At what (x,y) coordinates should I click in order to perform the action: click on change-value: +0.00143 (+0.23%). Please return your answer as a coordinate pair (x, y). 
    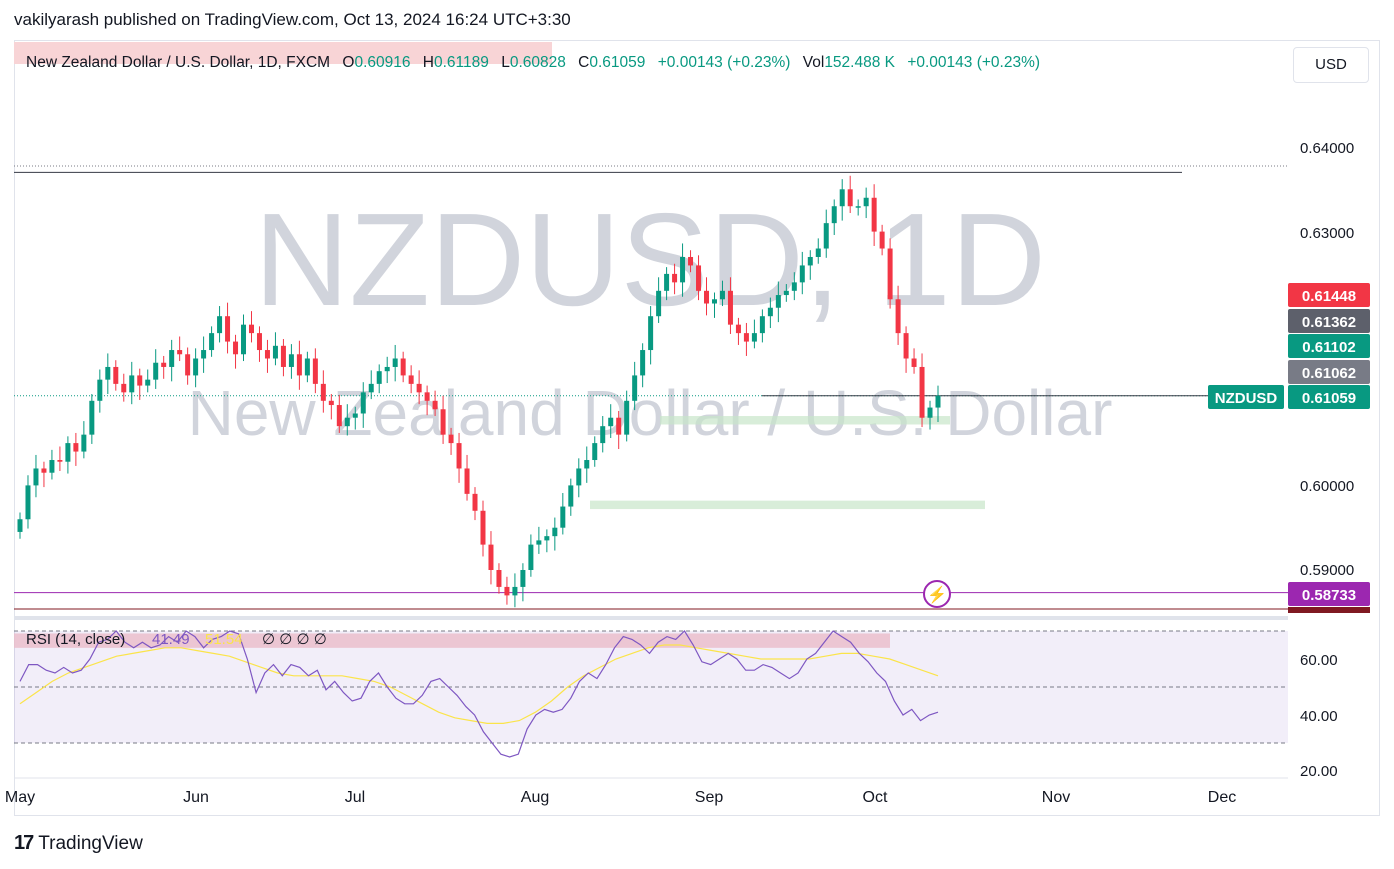
    Looking at the image, I should click on (724, 62).